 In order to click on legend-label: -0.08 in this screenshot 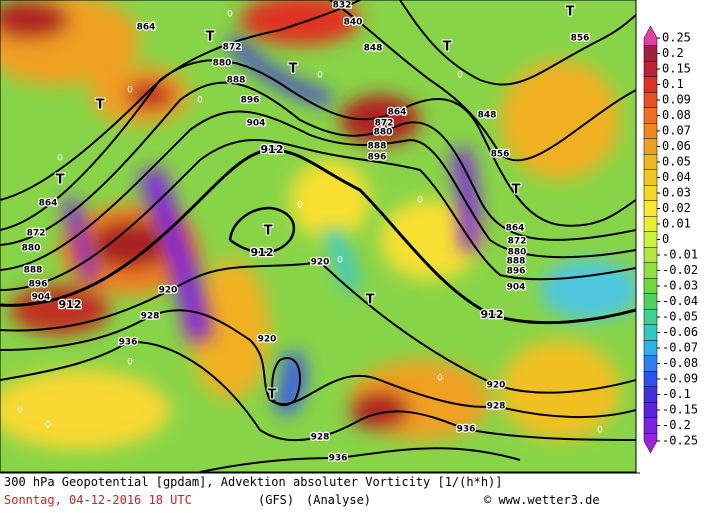, I will do `click(680, 363)`.